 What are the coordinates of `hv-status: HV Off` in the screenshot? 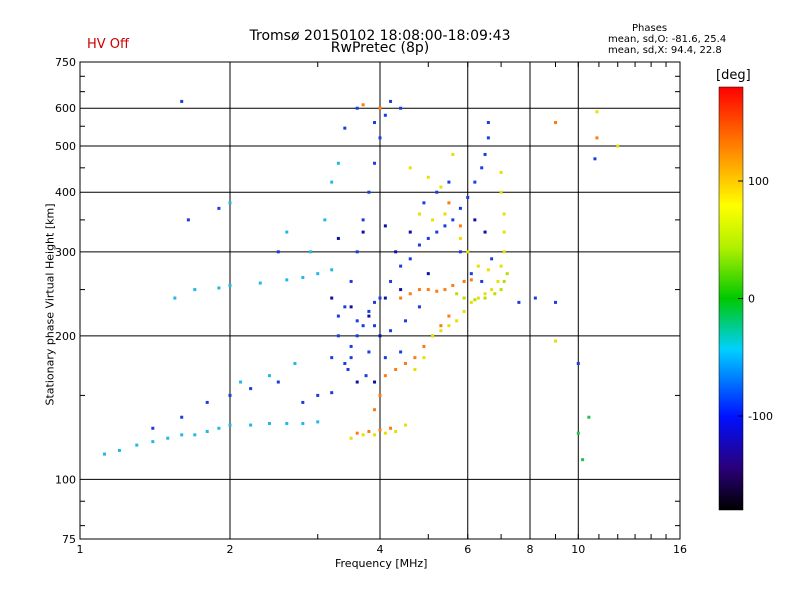 It's located at (108, 44).